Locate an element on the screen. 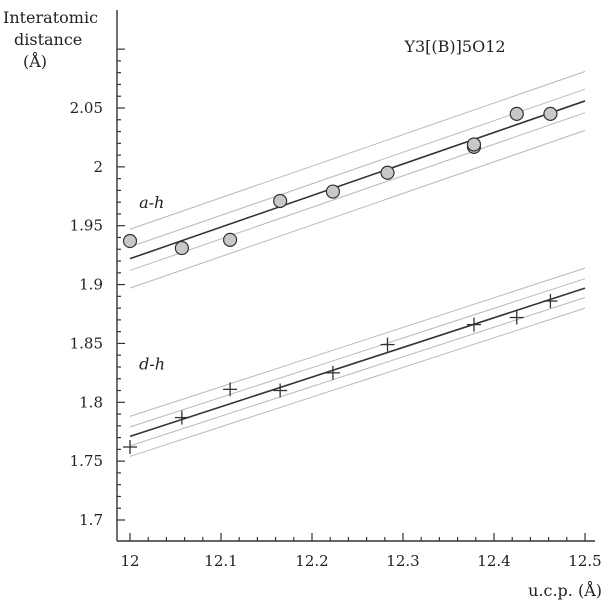 This screenshot has height=605, width=607. y-axis-title-line-1: Interatomic is located at coordinates (50, 17).